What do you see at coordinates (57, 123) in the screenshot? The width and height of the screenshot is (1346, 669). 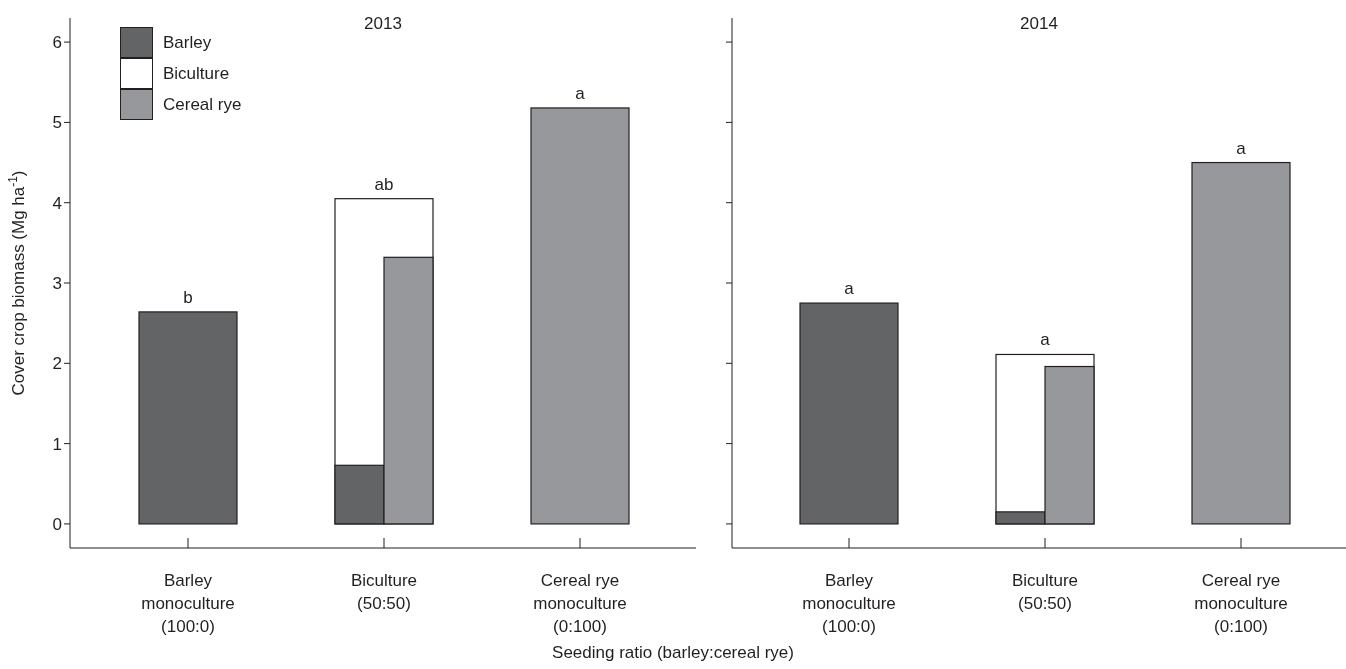 I see `y-tick-label: 5` at bounding box center [57, 123].